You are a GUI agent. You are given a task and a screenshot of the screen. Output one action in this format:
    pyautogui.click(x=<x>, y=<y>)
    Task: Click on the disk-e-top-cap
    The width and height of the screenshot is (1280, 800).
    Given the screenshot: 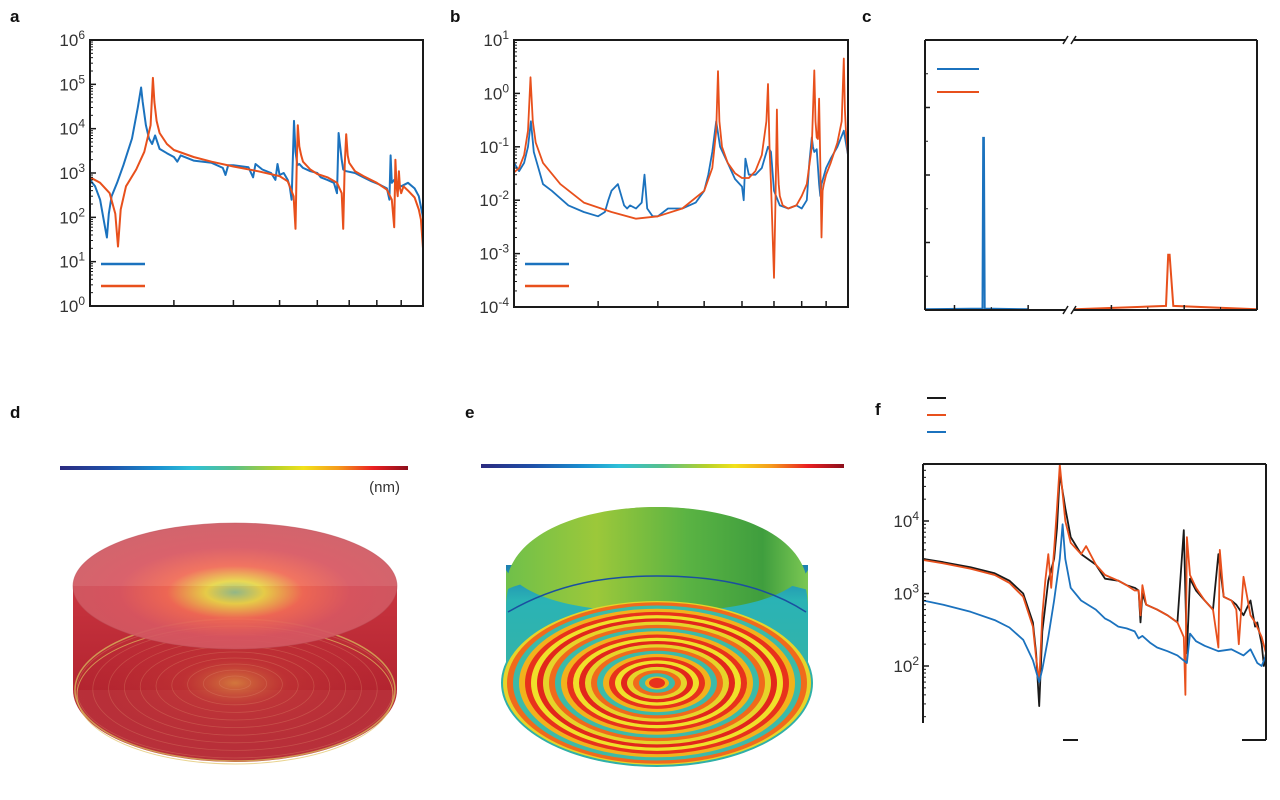 What is the action you would take?
    pyautogui.click(x=657, y=548)
    